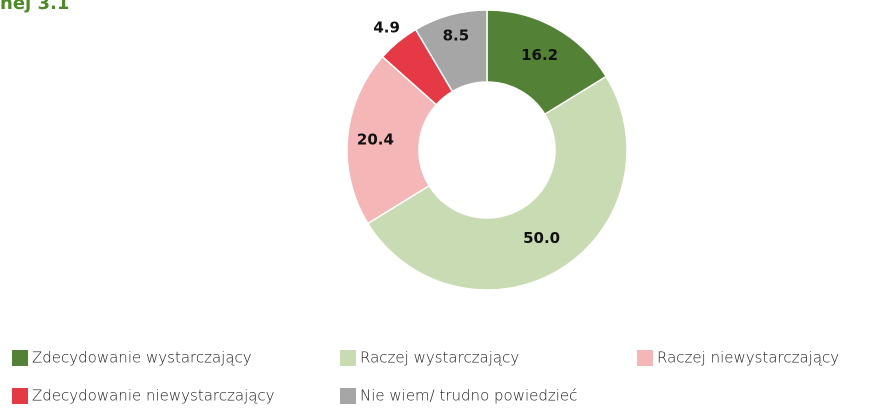  I want to click on legend-label: Zdecydowanie wystarczający, so click(142, 358).